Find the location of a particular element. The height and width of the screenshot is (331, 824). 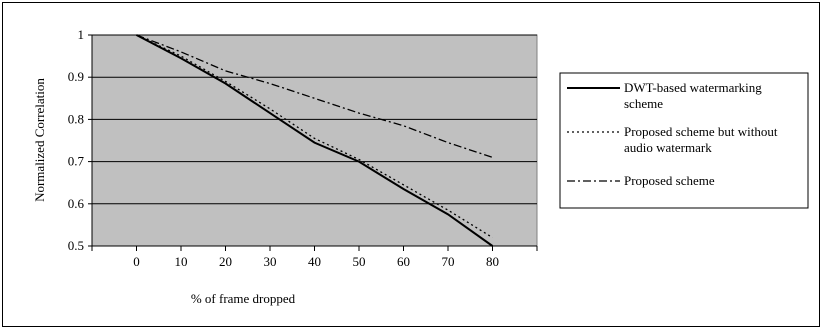

y-tick-label: 0.6 is located at coordinates (76, 203).